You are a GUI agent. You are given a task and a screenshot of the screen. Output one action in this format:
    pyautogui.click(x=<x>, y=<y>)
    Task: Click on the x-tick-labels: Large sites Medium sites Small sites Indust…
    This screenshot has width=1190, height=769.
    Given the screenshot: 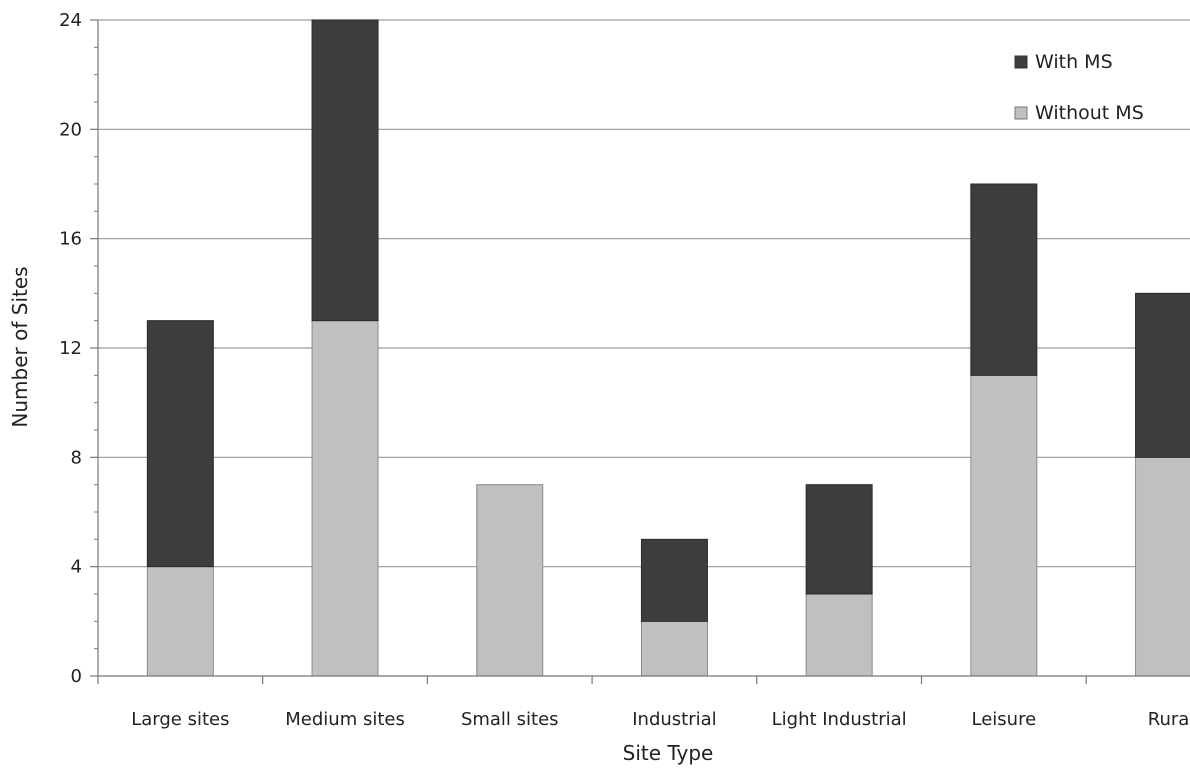 What is the action you would take?
    pyautogui.click(x=660, y=719)
    